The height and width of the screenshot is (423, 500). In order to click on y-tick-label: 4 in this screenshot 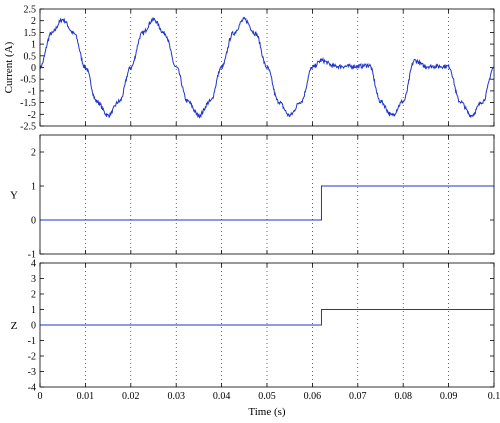, I will do `click(33, 264)`.